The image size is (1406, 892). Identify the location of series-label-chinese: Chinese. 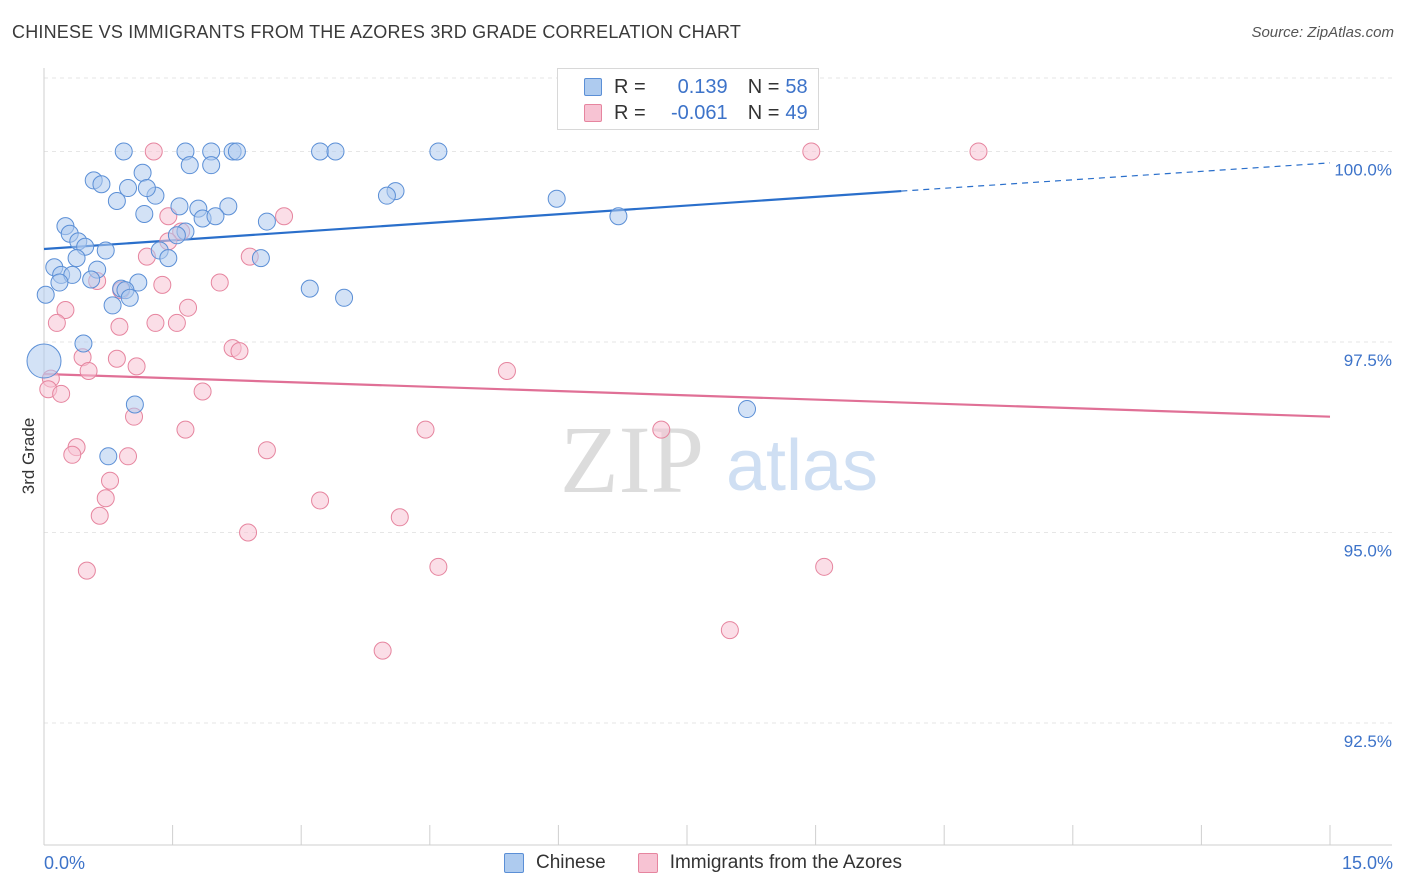
(570, 862).